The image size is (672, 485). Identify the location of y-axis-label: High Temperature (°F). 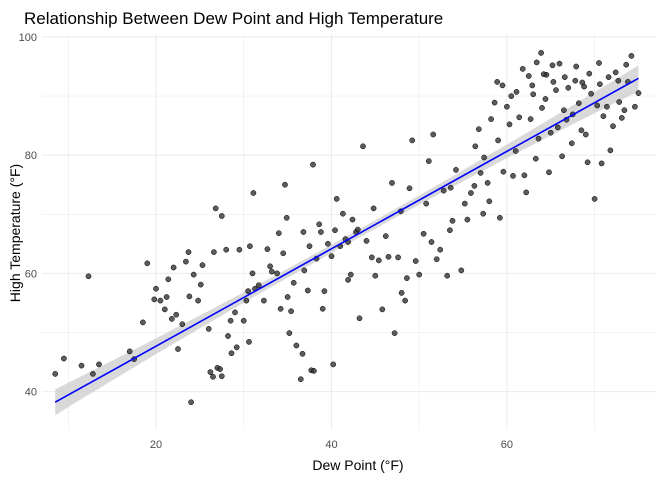
(15, 233).